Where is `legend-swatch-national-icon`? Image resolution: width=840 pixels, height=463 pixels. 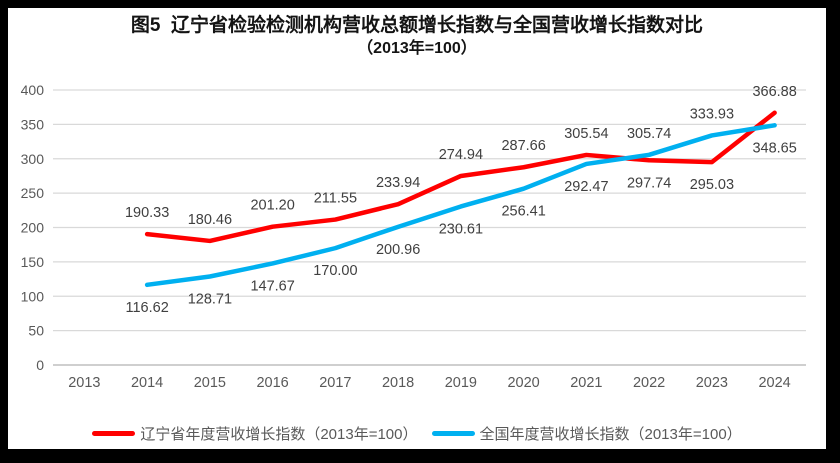
legend-swatch-national-icon is located at coordinates (453, 433).